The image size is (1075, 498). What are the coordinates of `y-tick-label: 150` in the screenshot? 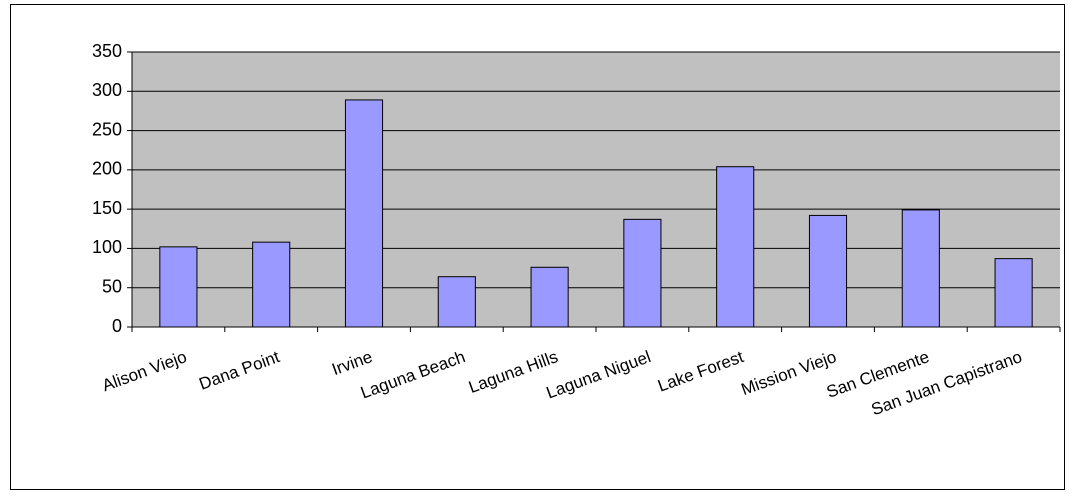 It's located at (107, 208).